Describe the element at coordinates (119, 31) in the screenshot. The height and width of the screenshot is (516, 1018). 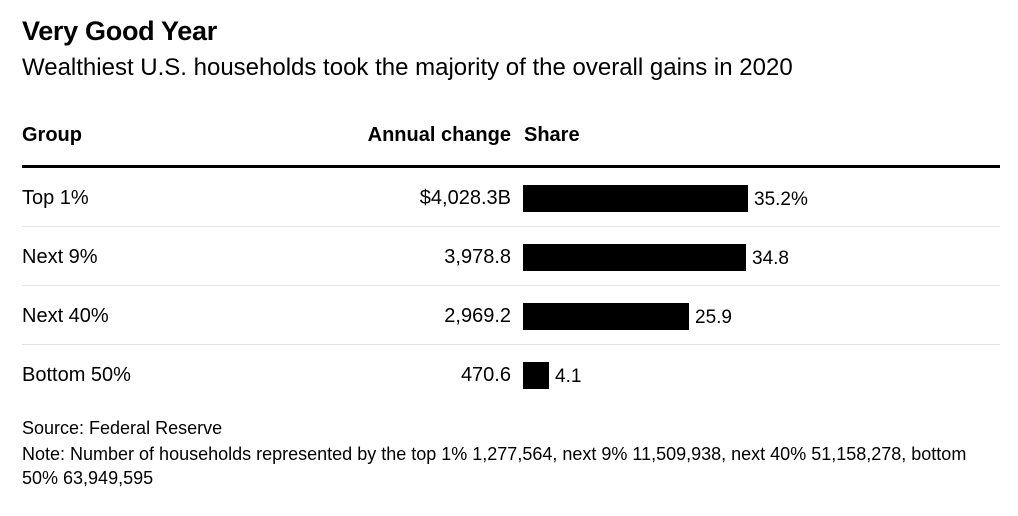
I see `chart-title: Very Good Year` at that location.